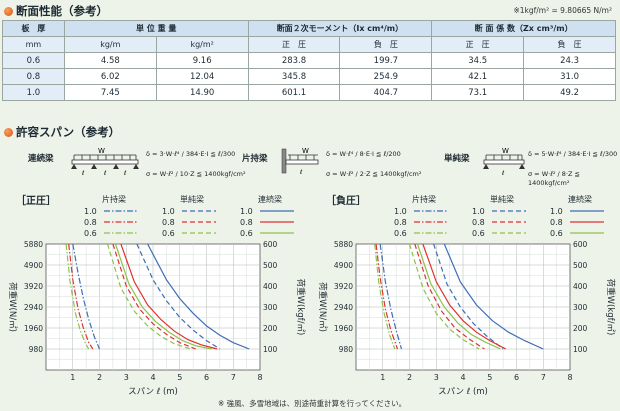 Image resolution: width=620 pixels, height=411 pixels. Describe the element at coordinates (126, 377) in the screenshot. I see `x-tick-label: 3` at that location.